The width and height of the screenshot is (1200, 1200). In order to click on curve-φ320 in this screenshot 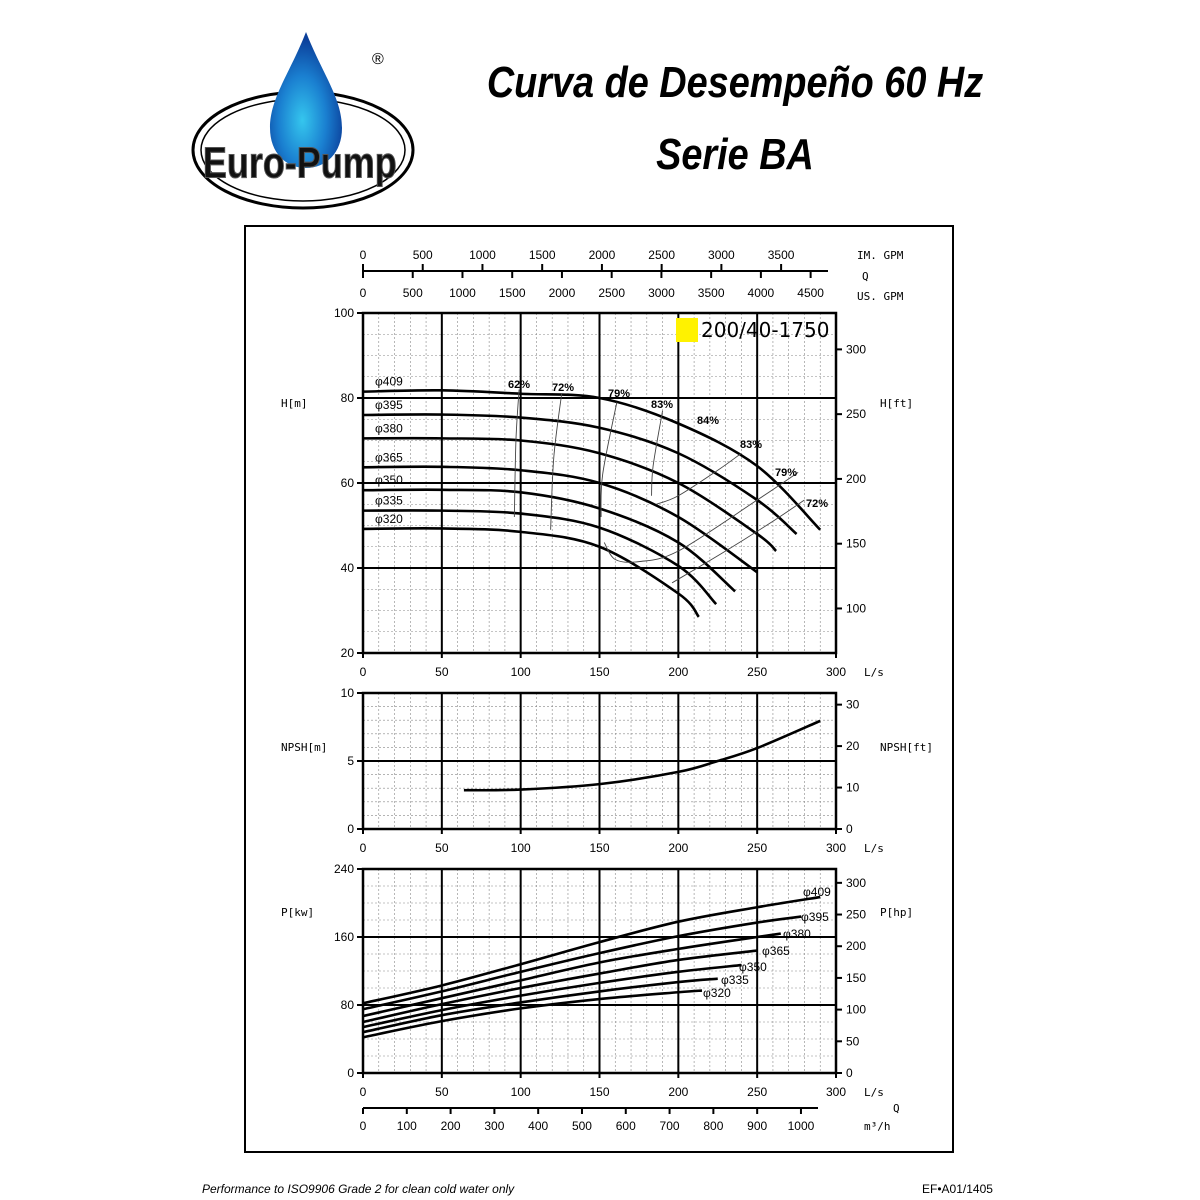, I will do `click(532, 1014)`.